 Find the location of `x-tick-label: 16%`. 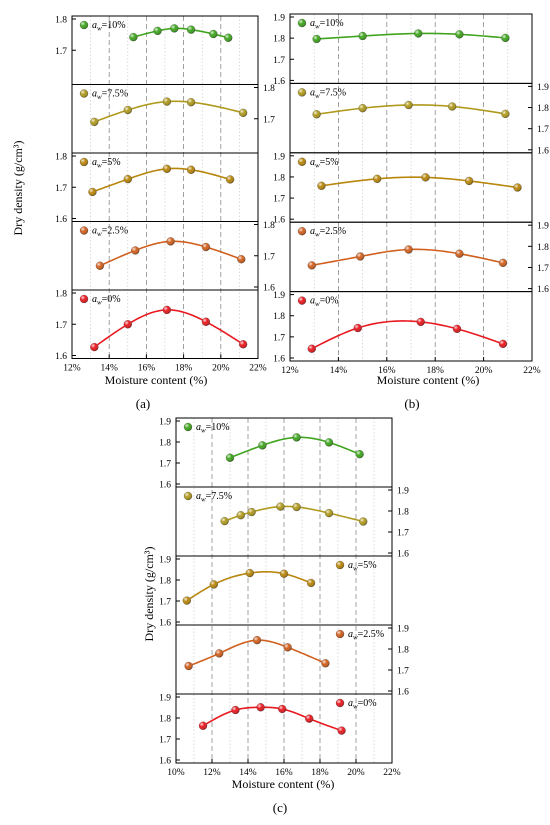

x-tick-label: 16% is located at coordinates (147, 369).